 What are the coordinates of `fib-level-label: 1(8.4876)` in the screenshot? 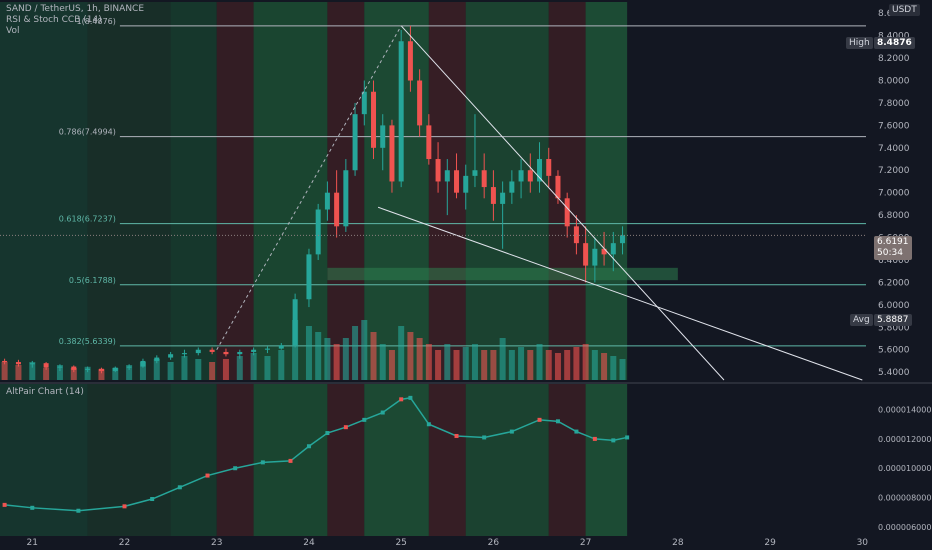 It's located at (96, 21).